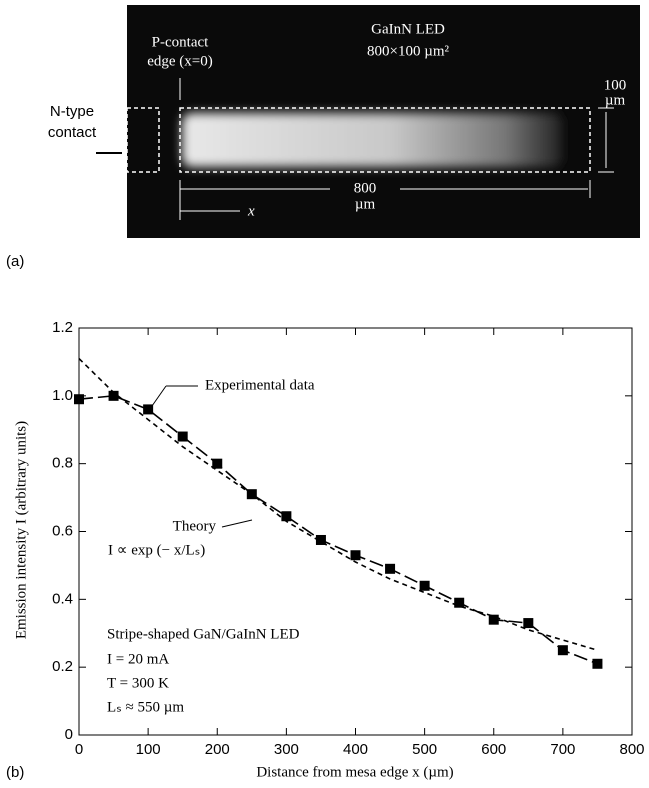  I want to click on photo-size: 800×100 µm², so click(408, 51).